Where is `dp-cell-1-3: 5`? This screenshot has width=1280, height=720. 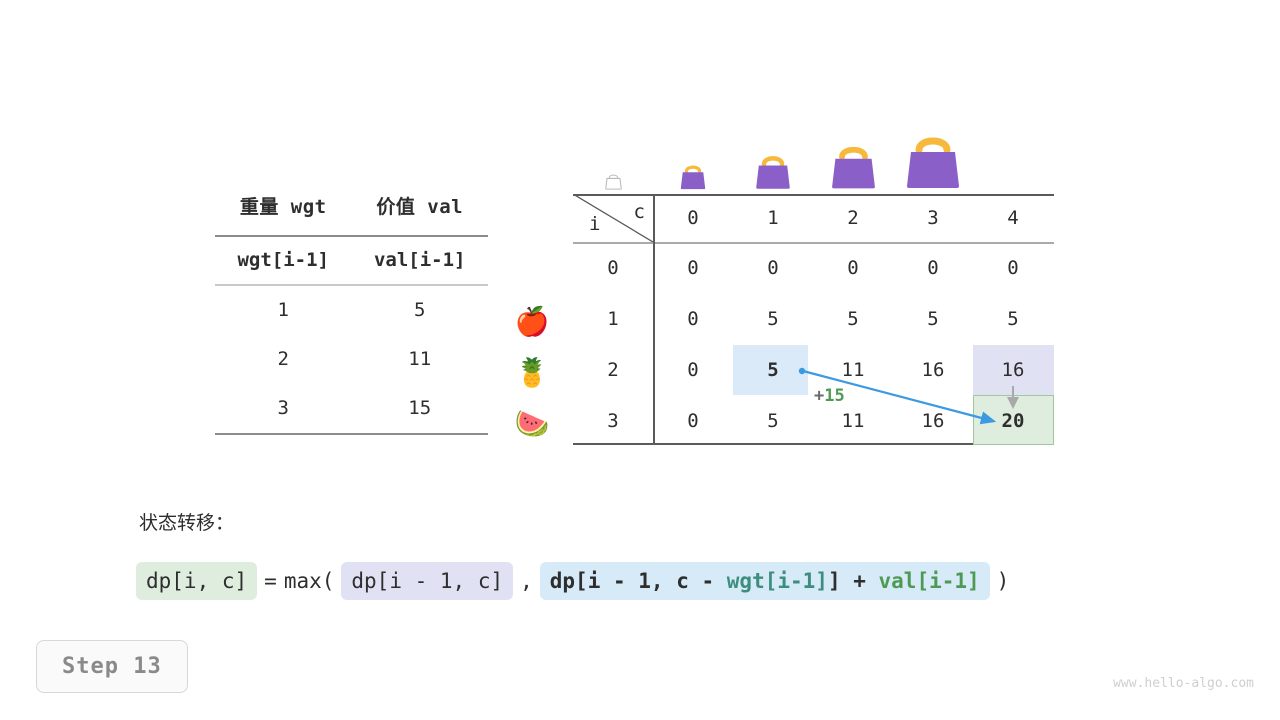
dp-cell-1-3: 5 is located at coordinates (933, 319).